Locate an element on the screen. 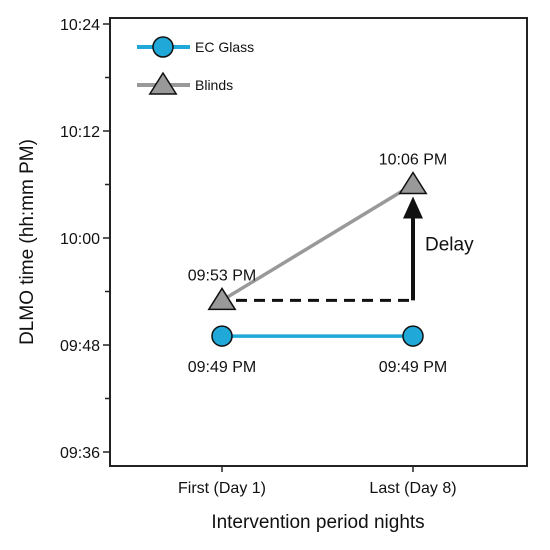  y-tick-label: 10:24 is located at coordinates (80, 25).